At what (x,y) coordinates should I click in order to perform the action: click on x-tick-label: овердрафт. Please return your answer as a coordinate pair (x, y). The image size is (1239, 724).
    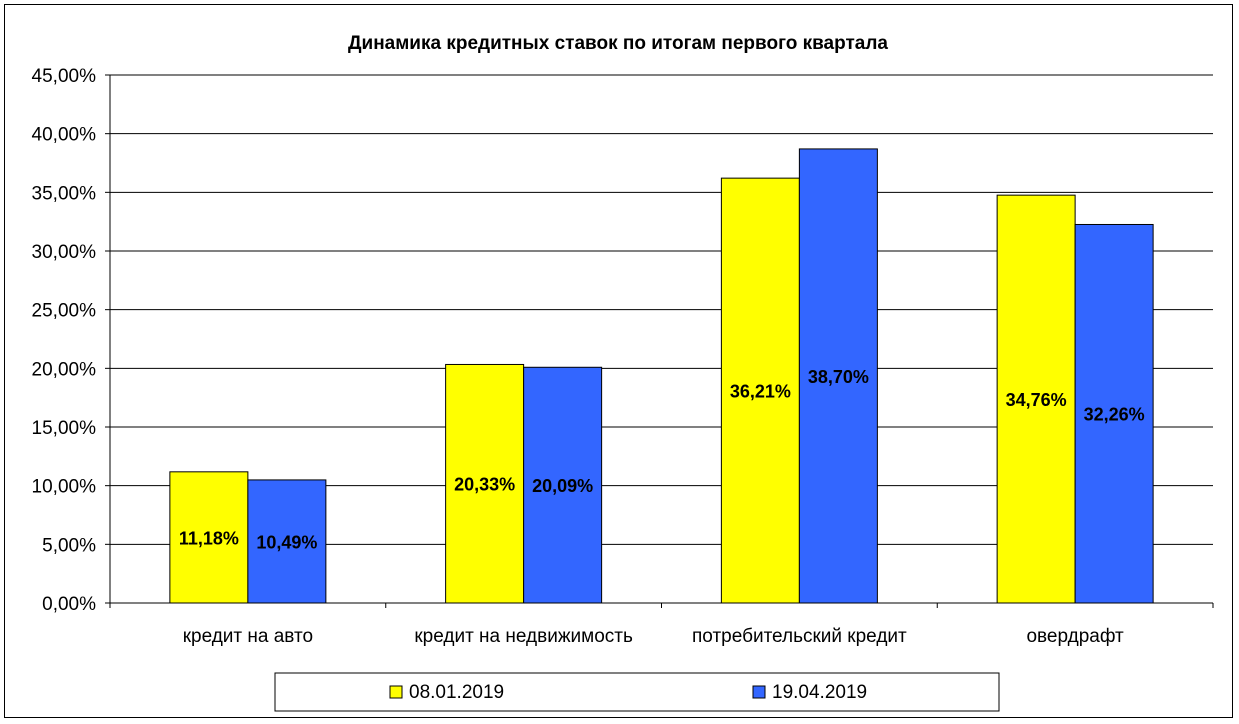
    Looking at the image, I should click on (1075, 636).